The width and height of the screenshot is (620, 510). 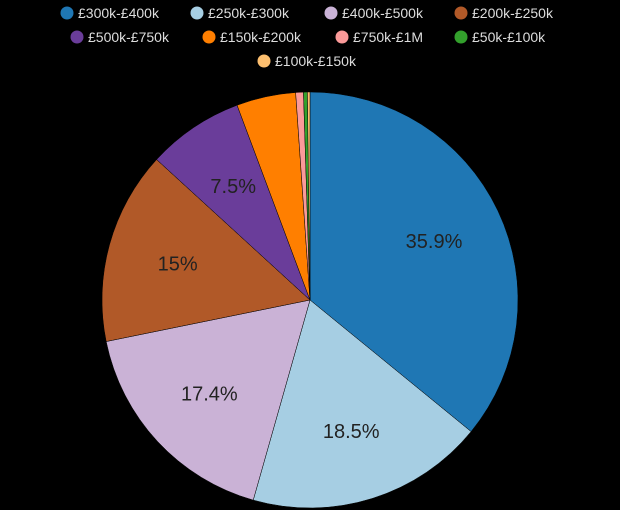 What do you see at coordinates (434, 242) in the screenshot?
I see `slice-label: 35.9%` at bounding box center [434, 242].